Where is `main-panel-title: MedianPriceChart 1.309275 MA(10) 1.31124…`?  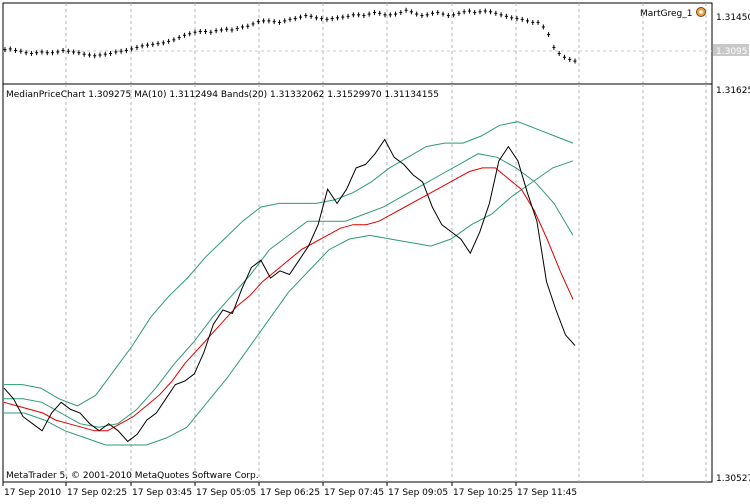 main-panel-title: MedianPriceChart 1.309275 MA(10) 1.31124… is located at coordinates (222, 95).